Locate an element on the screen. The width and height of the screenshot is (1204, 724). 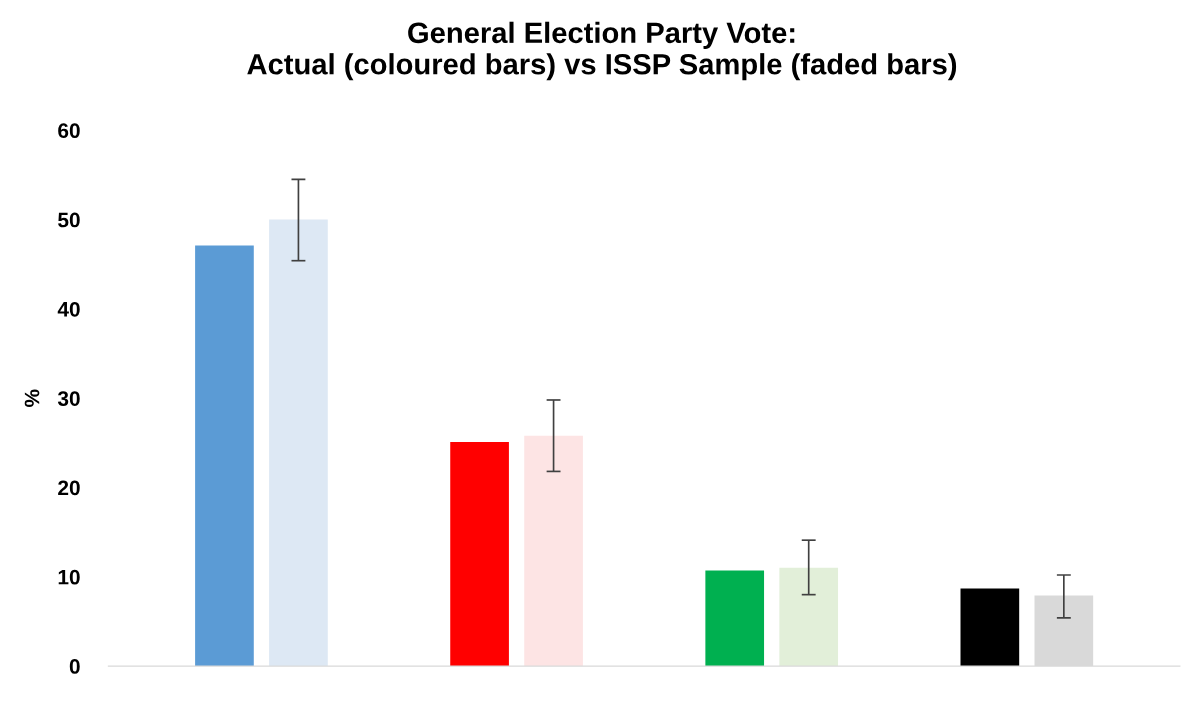
y-axis-title: % is located at coordinates (32, 398).